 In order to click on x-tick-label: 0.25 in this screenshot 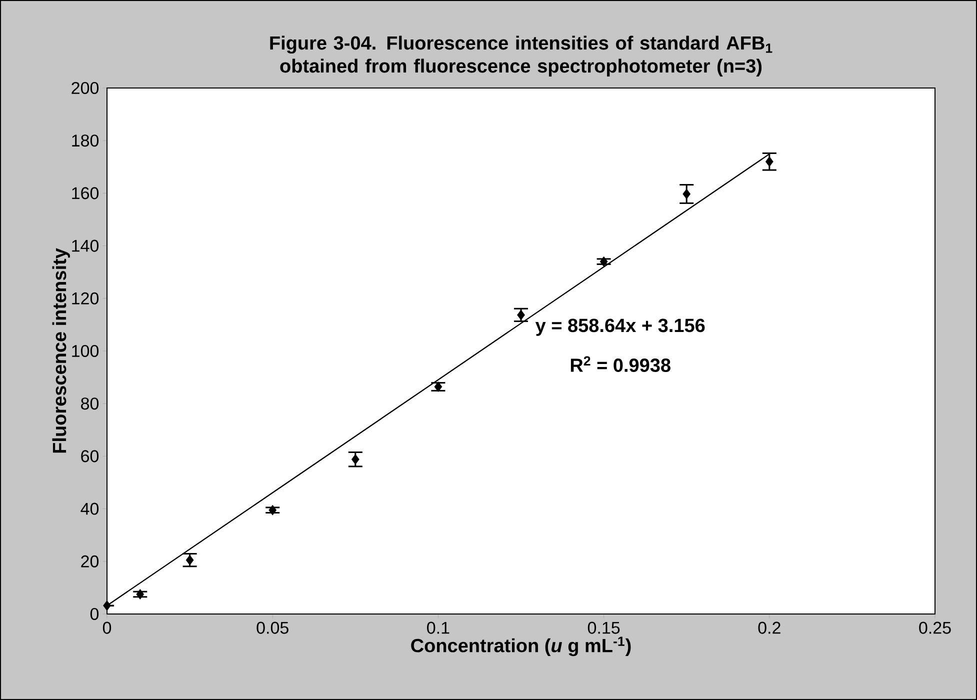, I will do `click(935, 628)`.